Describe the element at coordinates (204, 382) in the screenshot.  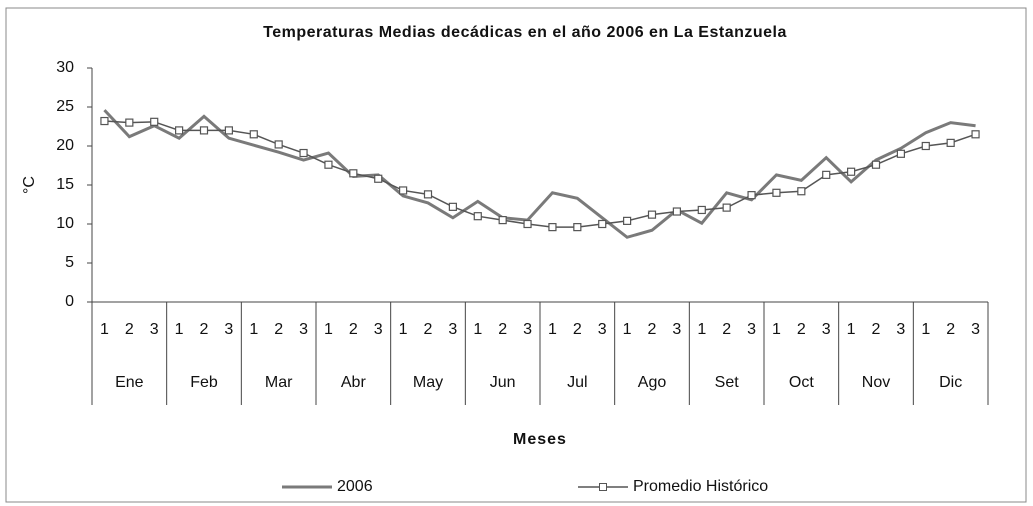
I see `group-label: Feb` at that location.